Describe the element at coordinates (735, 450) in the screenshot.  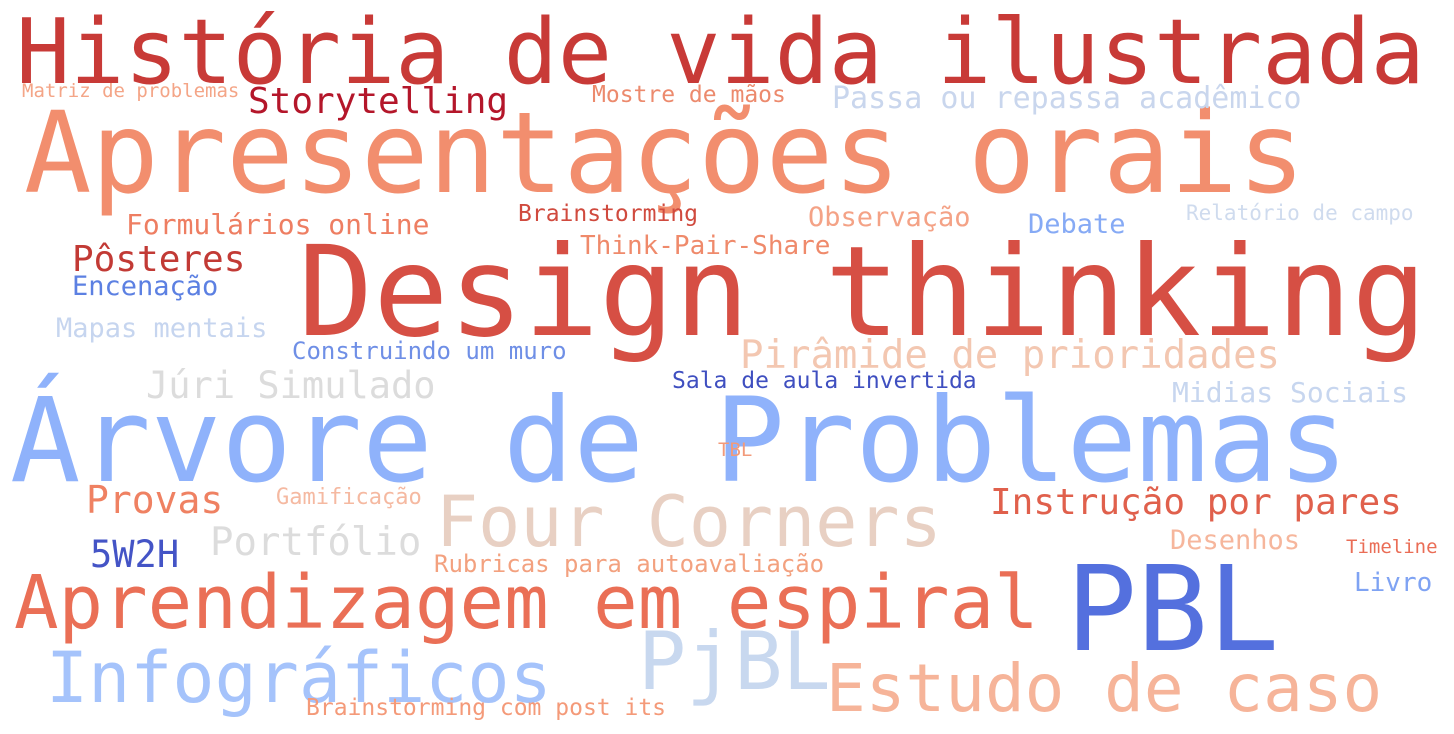
I see `word-tbl: TBL` at that location.